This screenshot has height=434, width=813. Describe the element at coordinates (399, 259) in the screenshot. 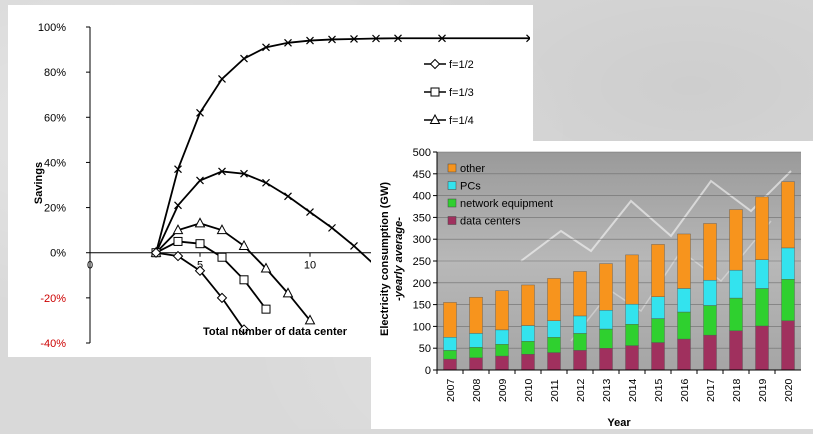

I see `electricity-y-axis-sublabel: -yearly average-` at that location.